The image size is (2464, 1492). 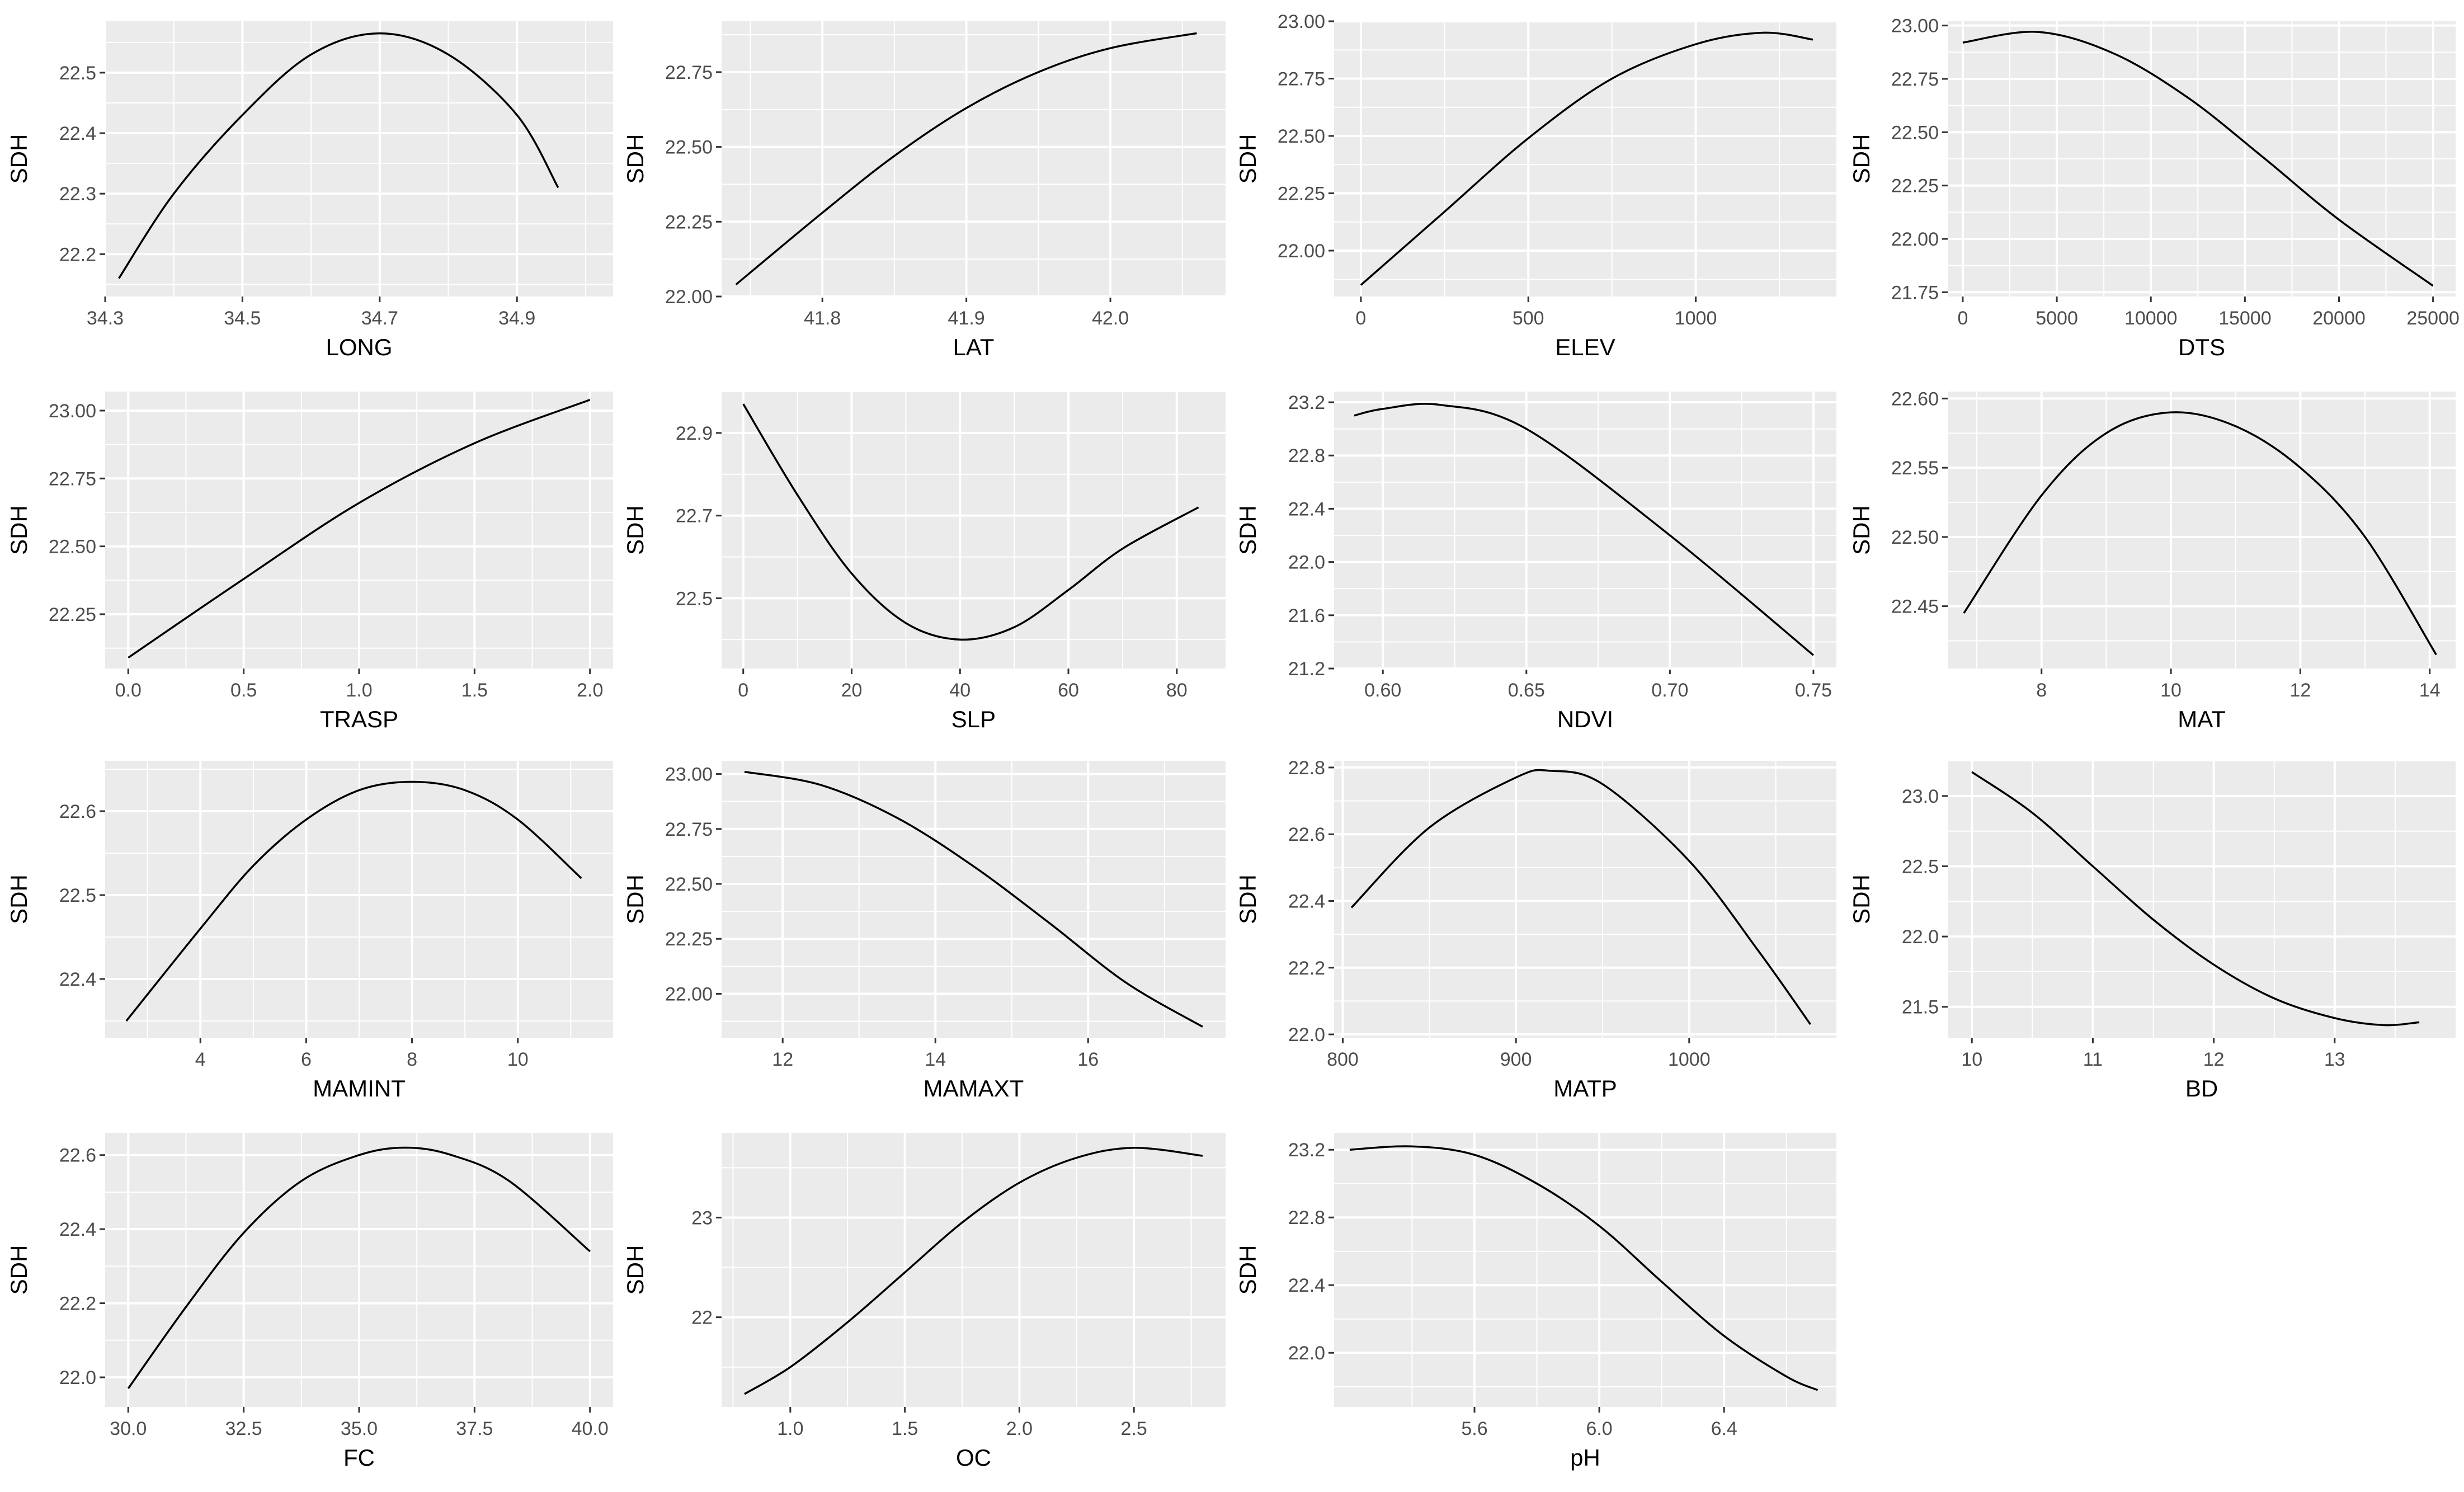 I want to click on x-tick-label: 30.0, so click(x=128, y=1428).